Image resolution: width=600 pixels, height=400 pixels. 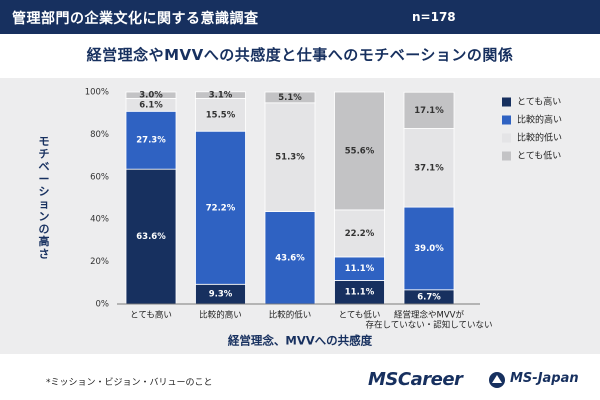 What do you see at coordinates (360, 234) in the screenshot?
I see `data-label: 22.2%` at bounding box center [360, 234].